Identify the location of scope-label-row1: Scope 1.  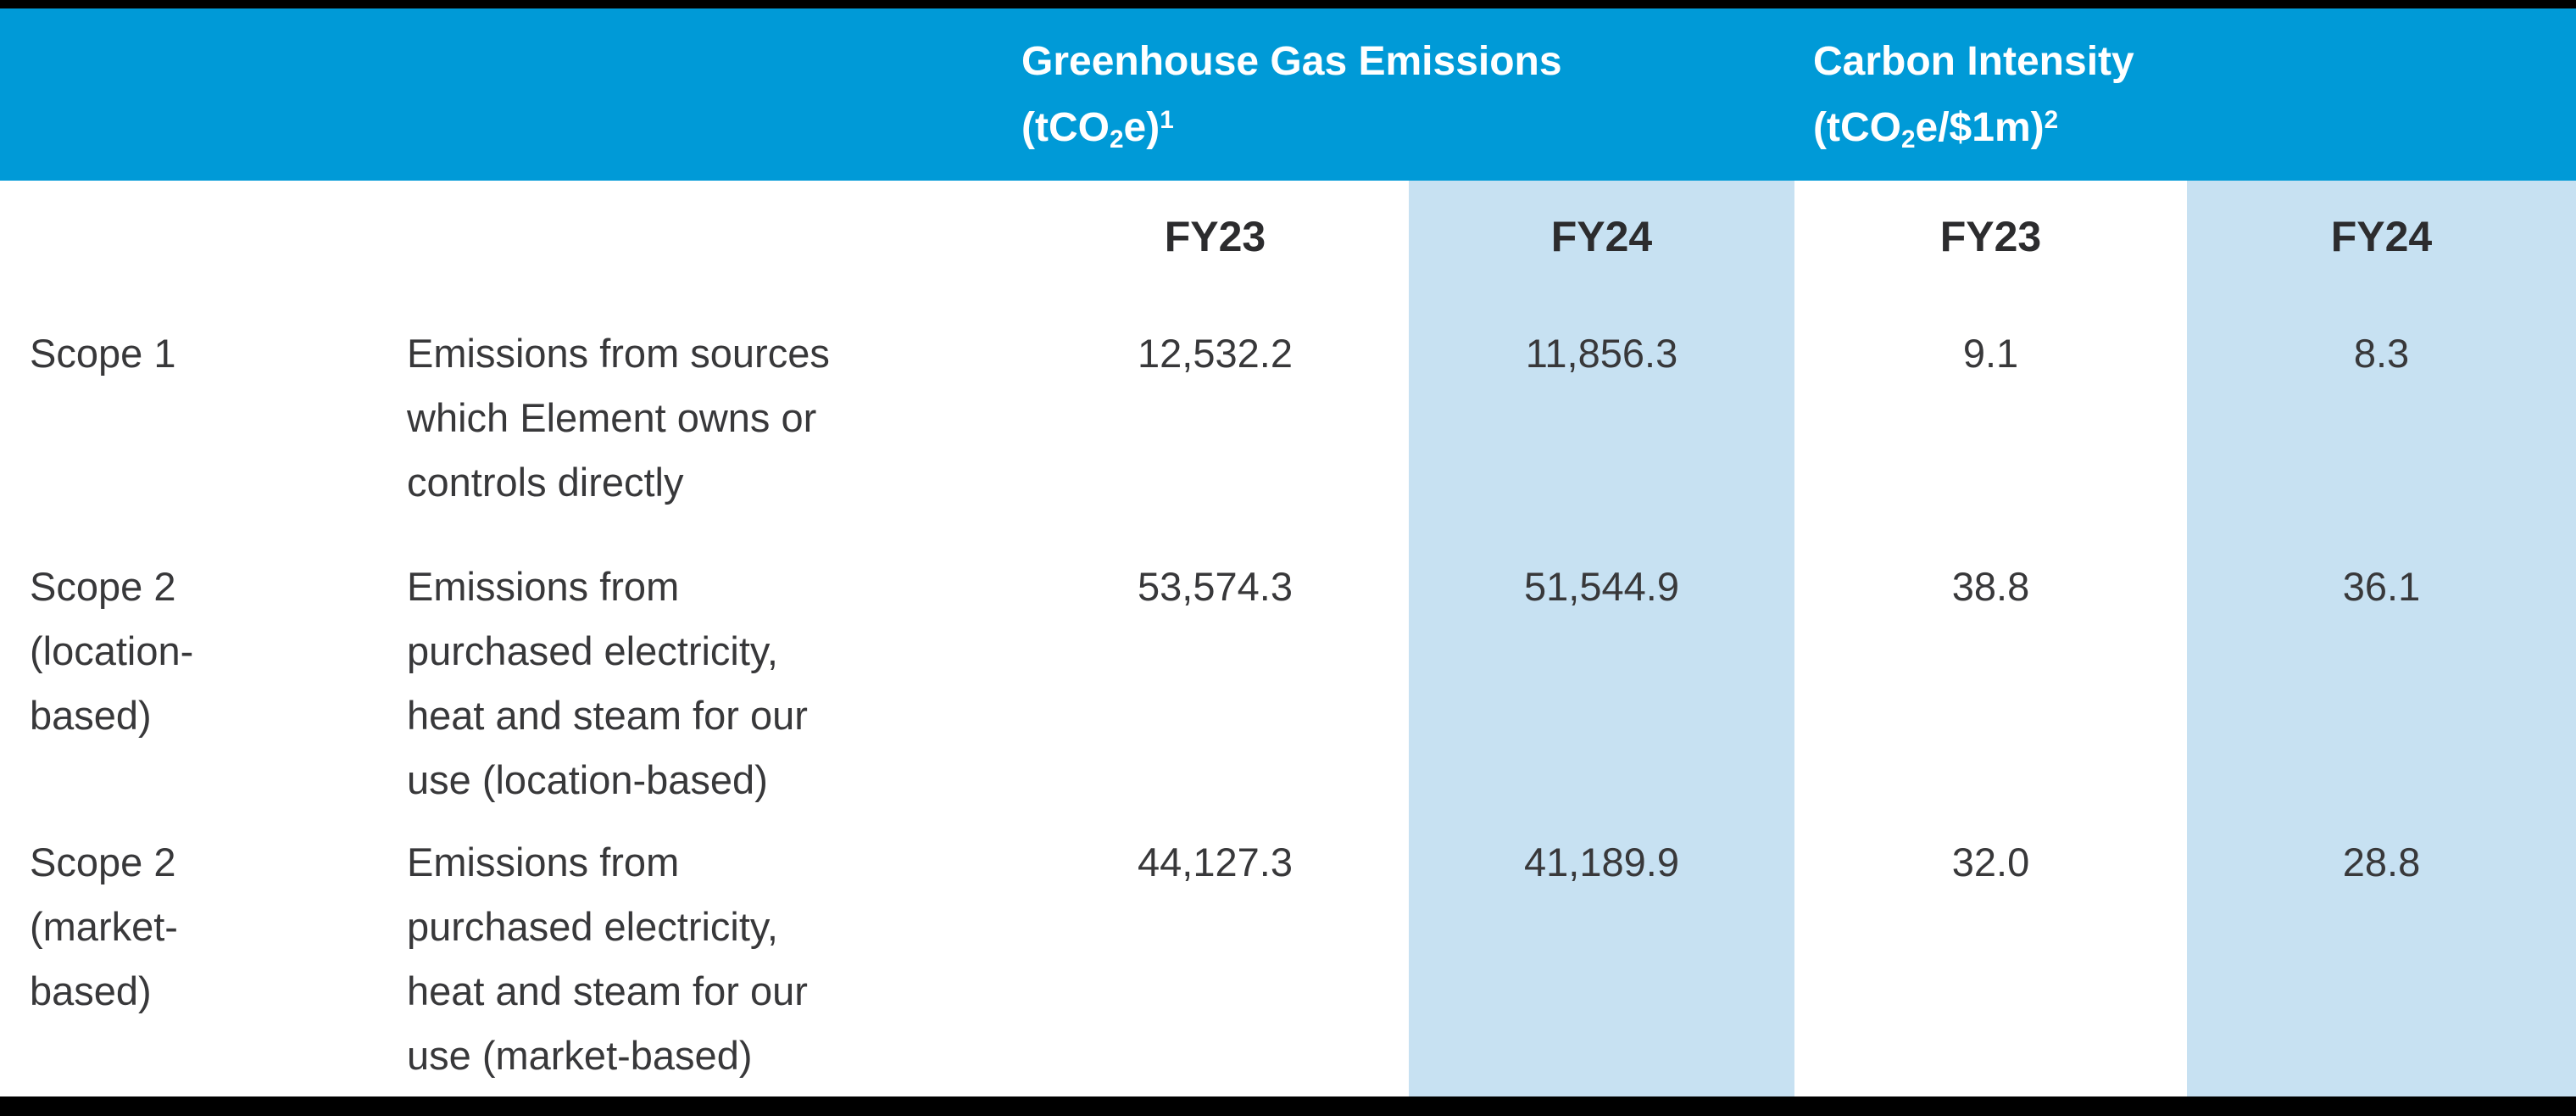
(203, 426).